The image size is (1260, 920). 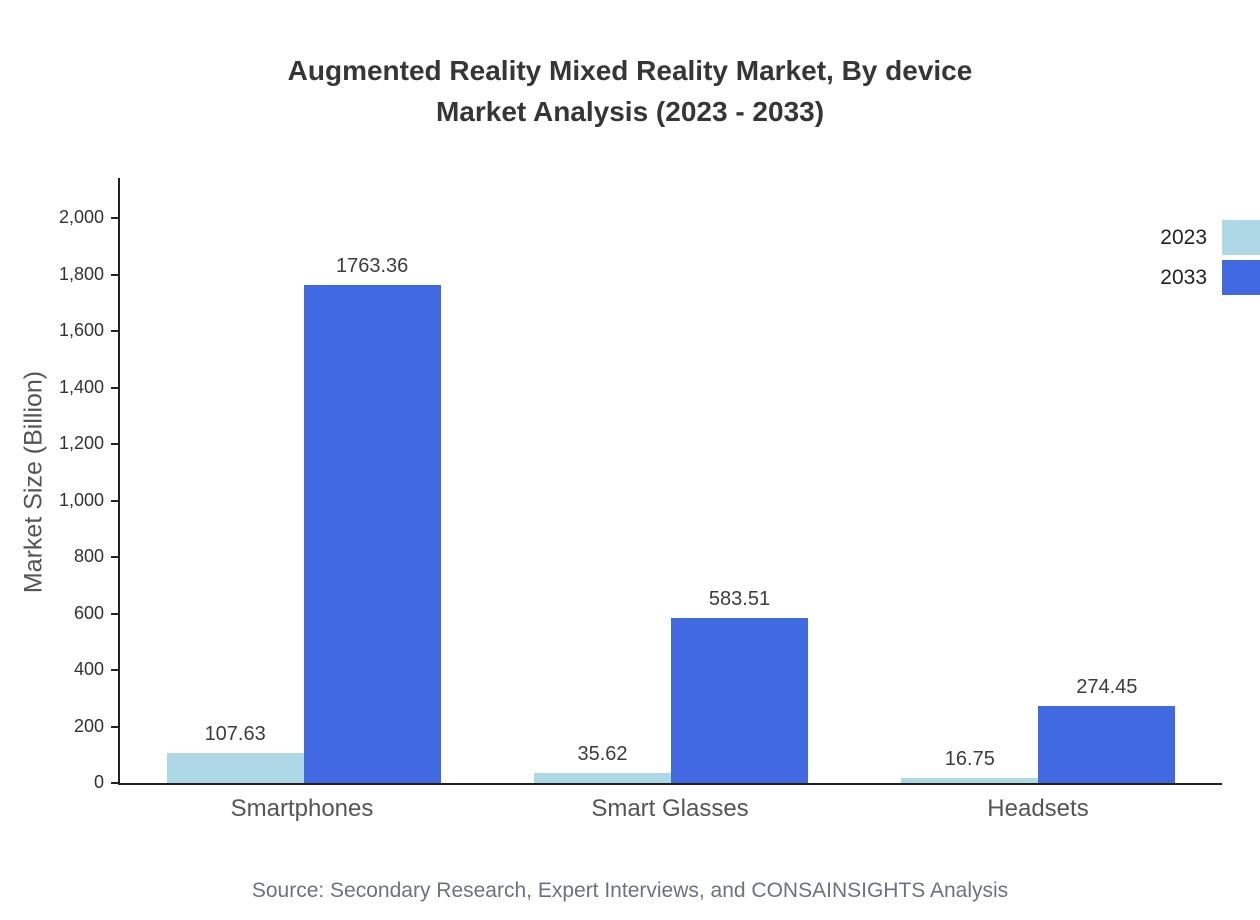 I want to click on bar-pair: 107.63 1763.36, so click(x=303, y=518).